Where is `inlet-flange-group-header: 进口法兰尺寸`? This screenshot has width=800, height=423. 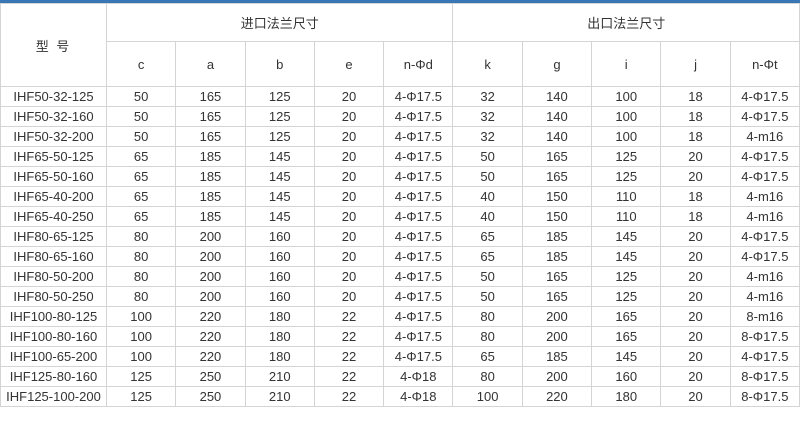 inlet-flange-group-header: 进口法兰尺寸 is located at coordinates (279, 22).